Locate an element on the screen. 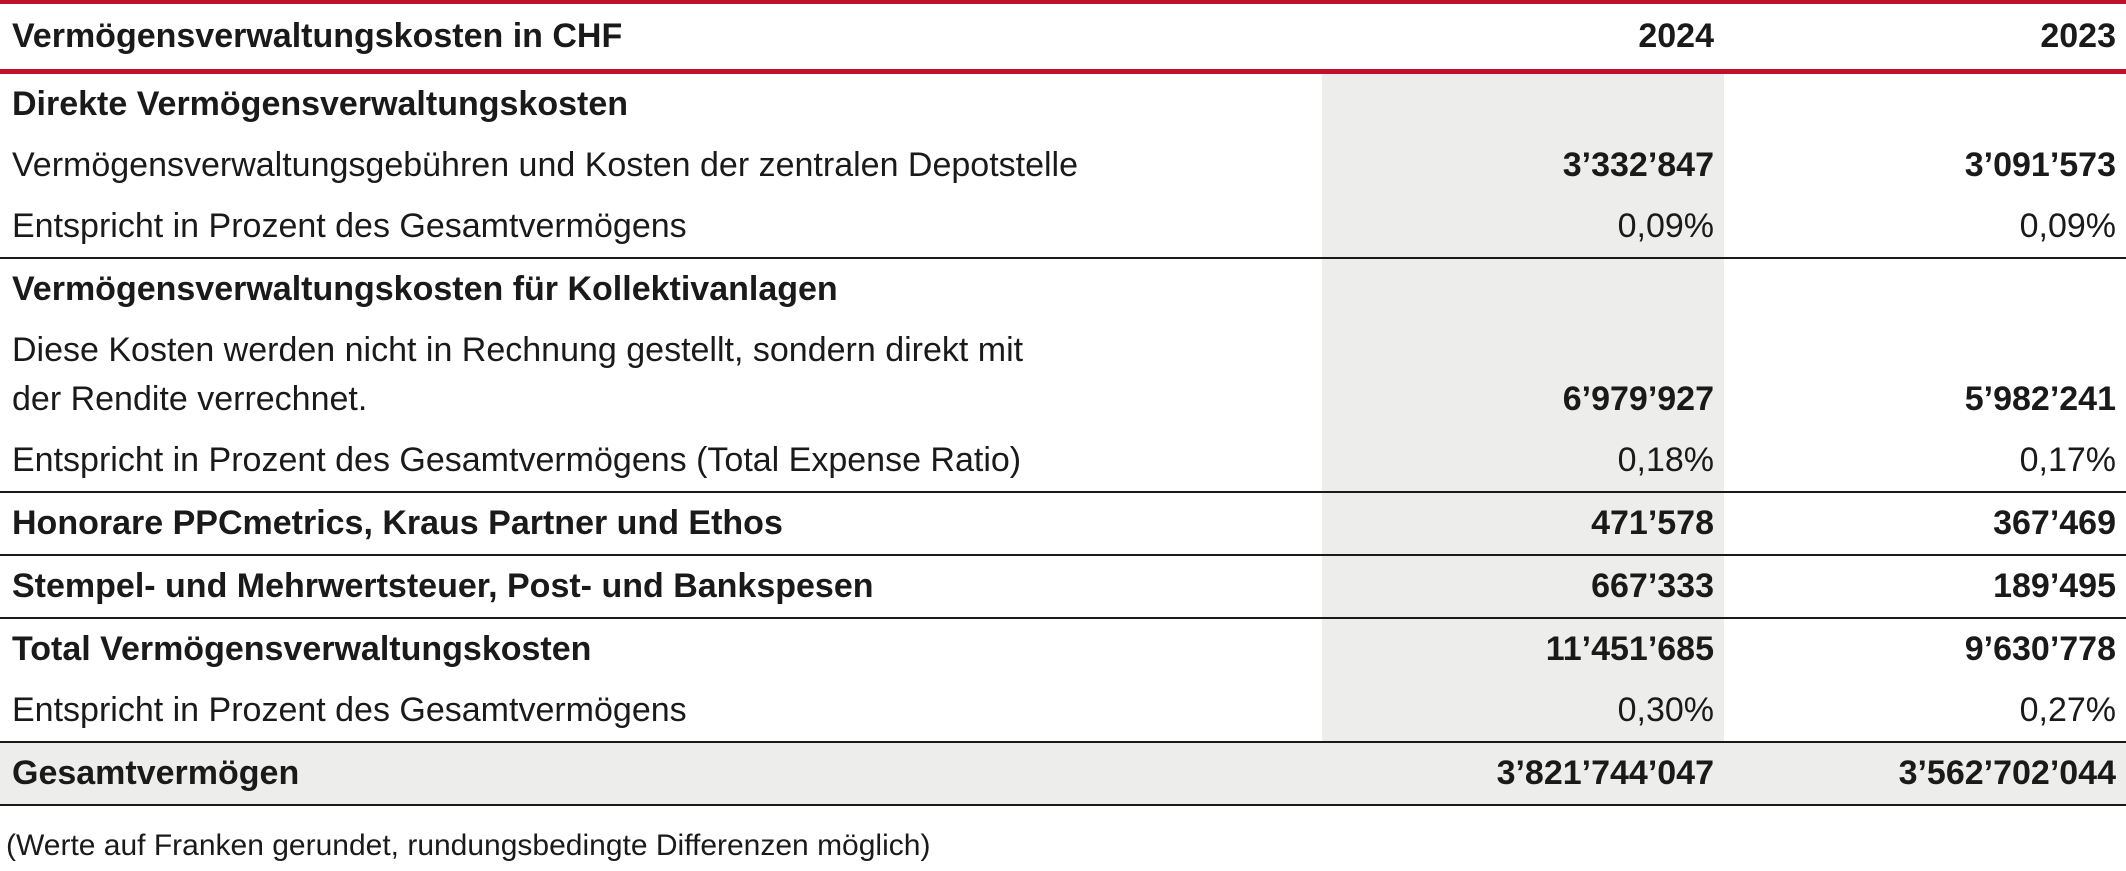 Image resolution: width=2126 pixels, height=871 pixels. column-header-2024: 2024 is located at coordinates (1523, 39).